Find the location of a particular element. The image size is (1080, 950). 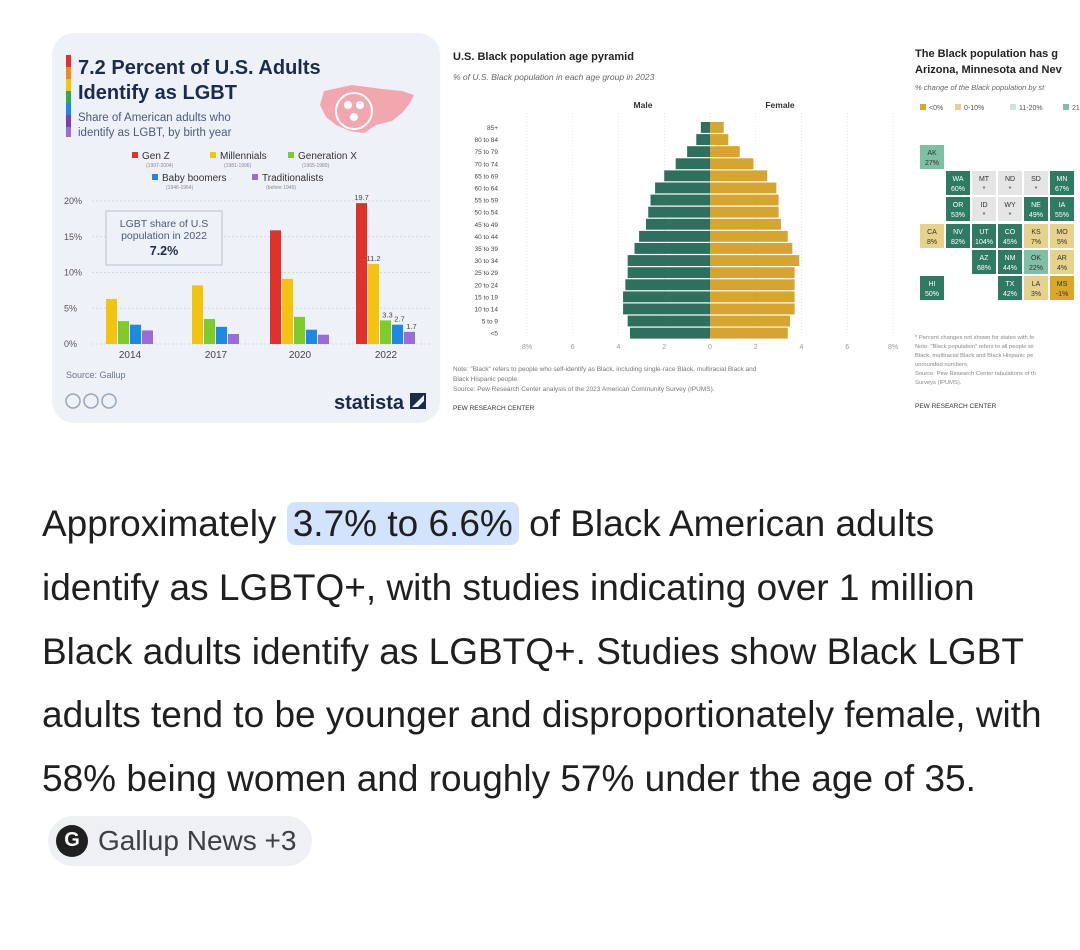

map-pew-brand: PEW RESEARCH CENTER is located at coordinates (956, 406).